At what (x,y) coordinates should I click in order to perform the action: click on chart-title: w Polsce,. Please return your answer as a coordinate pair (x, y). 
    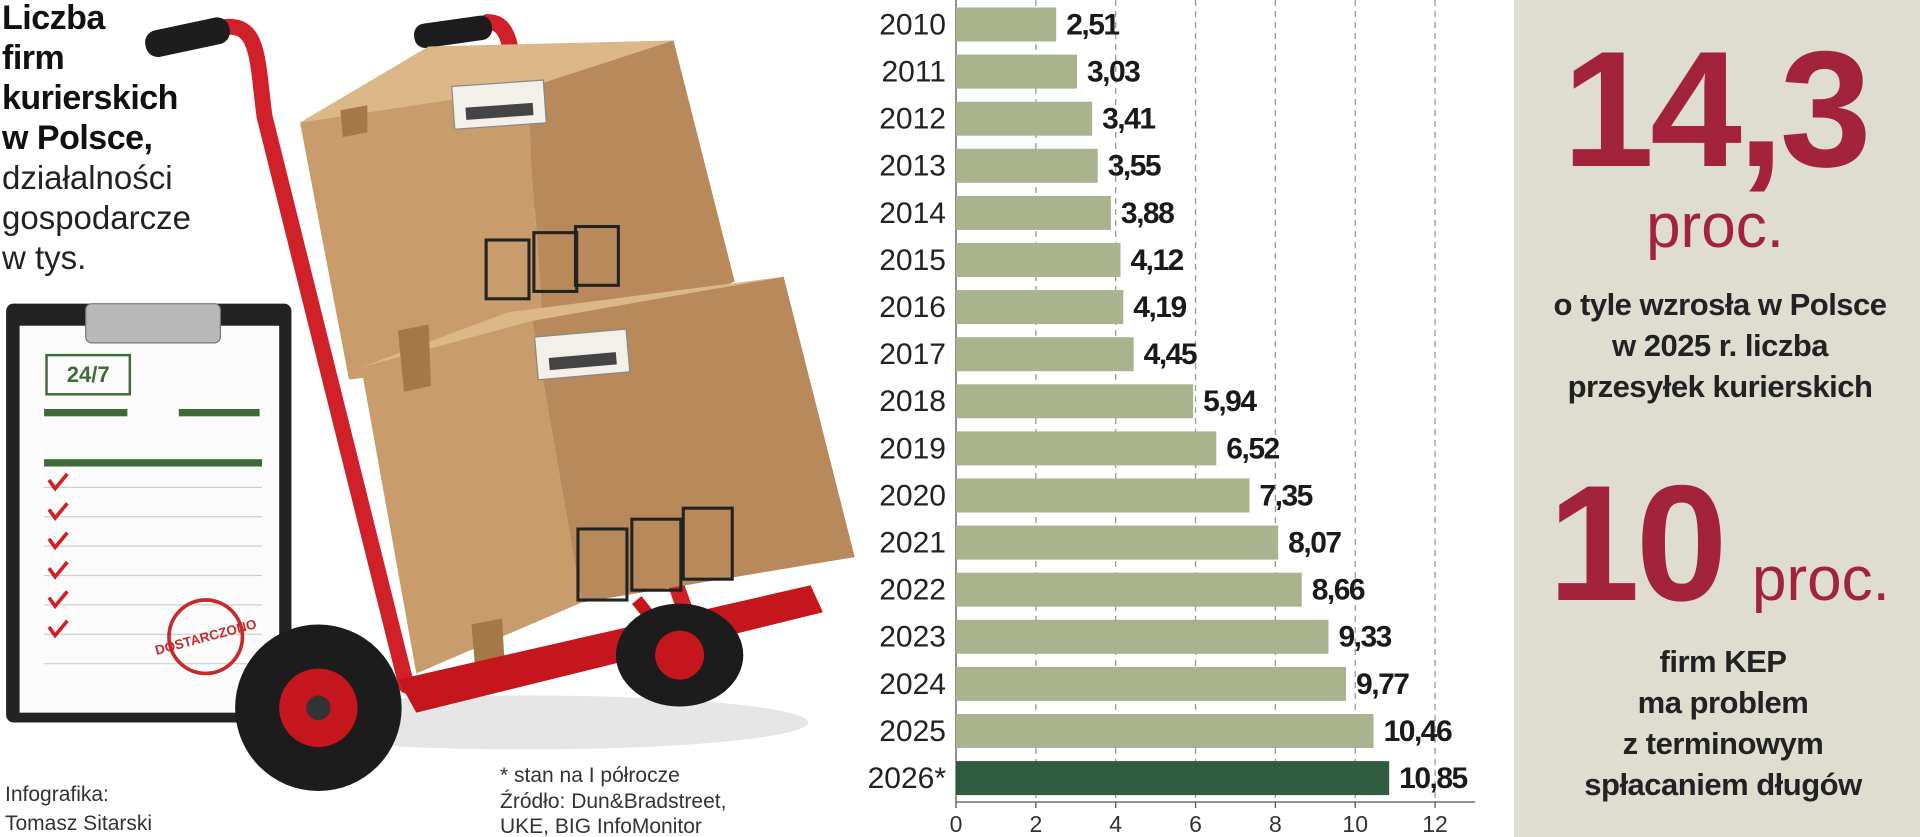
    Looking at the image, I should click on (76, 138).